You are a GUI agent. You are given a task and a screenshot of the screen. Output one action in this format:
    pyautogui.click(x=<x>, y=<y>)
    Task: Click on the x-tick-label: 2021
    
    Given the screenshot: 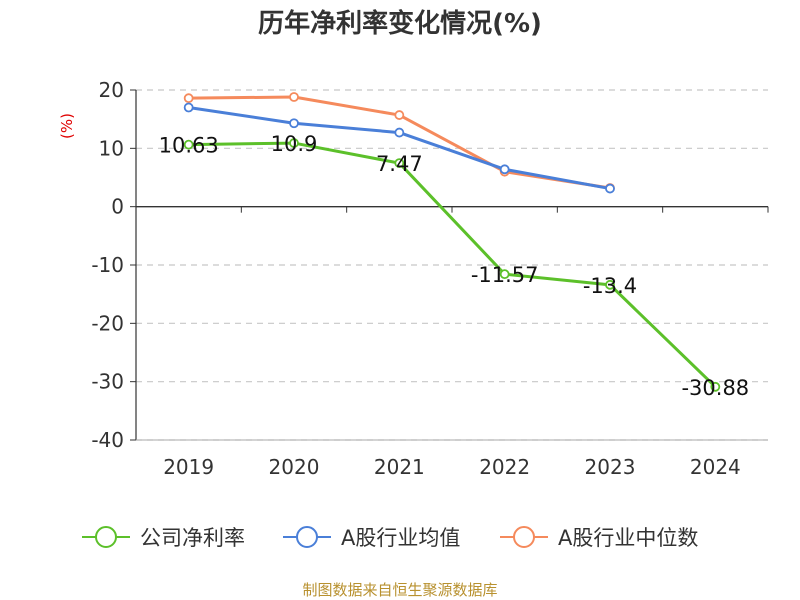 What is the action you would take?
    pyautogui.click(x=399, y=467)
    